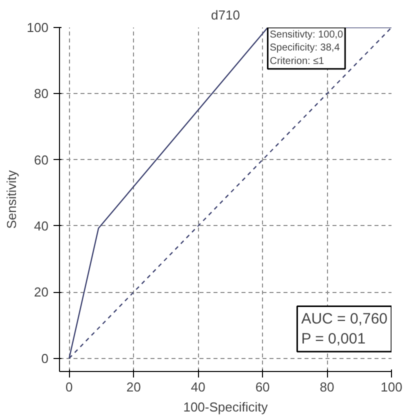 Image resolution: width=417 pixels, height=417 pixels. I want to click on y-tick-label: 20, so click(41, 292).